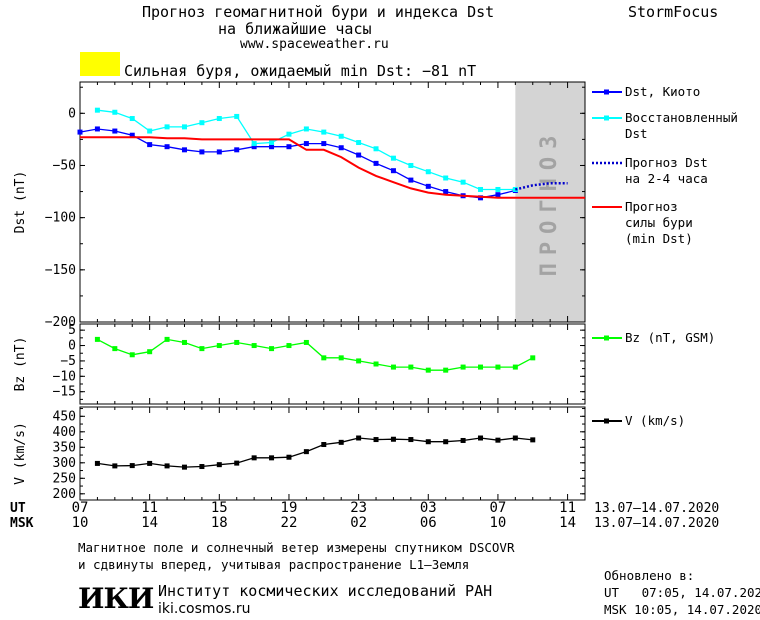 Image resolution: width=760 pixels, height=620 pixels. What do you see at coordinates (656, 523) in the screenshot?
I see `msk-date-range: 13.07–14.07.2020` at bounding box center [656, 523].